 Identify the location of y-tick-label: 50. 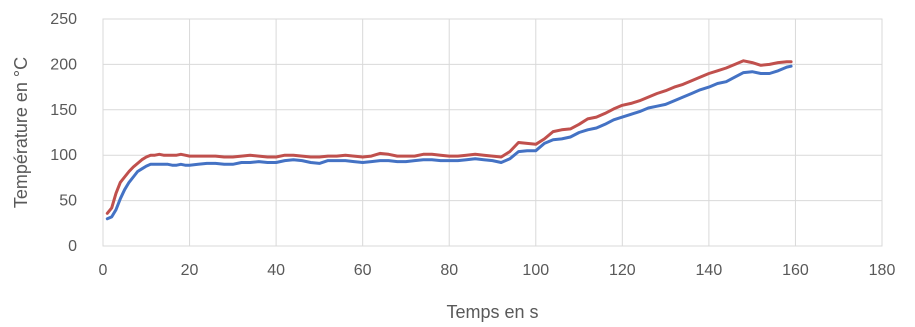
(68, 201).